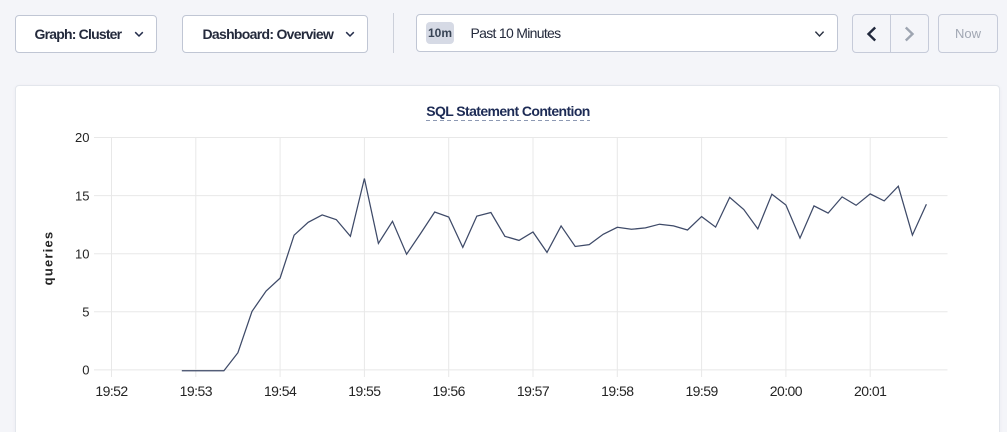 The image size is (1007, 432). What do you see at coordinates (196, 391) in the screenshot?
I see `svg-text: 19:53` at bounding box center [196, 391].